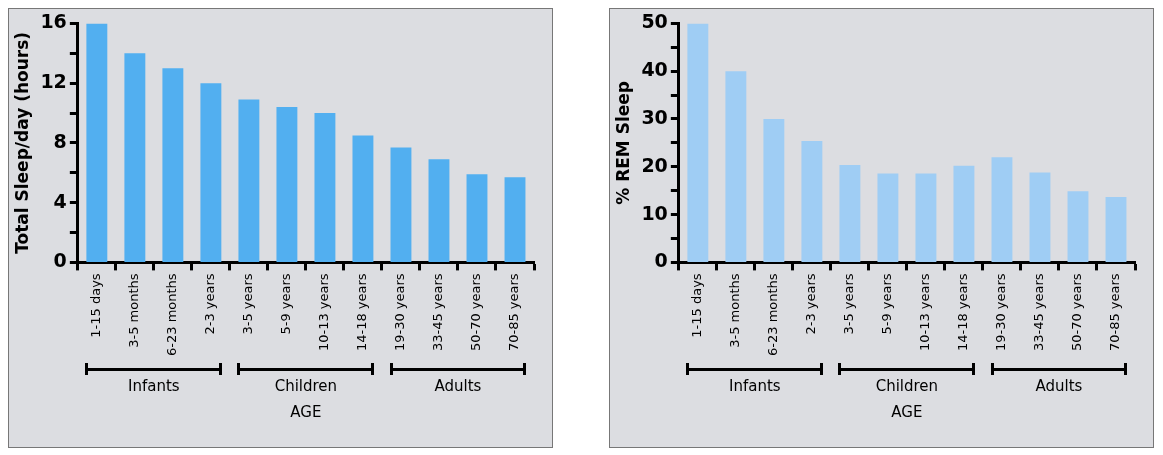 This screenshot has height=455, width=1163. What do you see at coordinates (622, 143) in the screenshot?
I see `y-axis-title: % REM Sleep` at bounding box center [622, 143].